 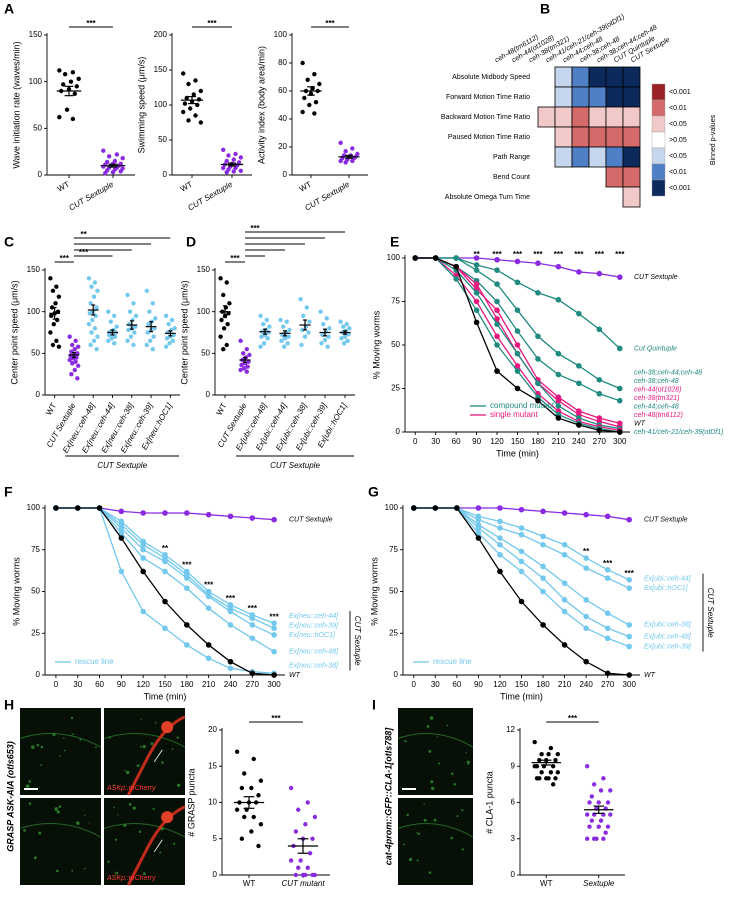 I want to click on y-axis-label: % Moving worms, so click(x=16, y=591).